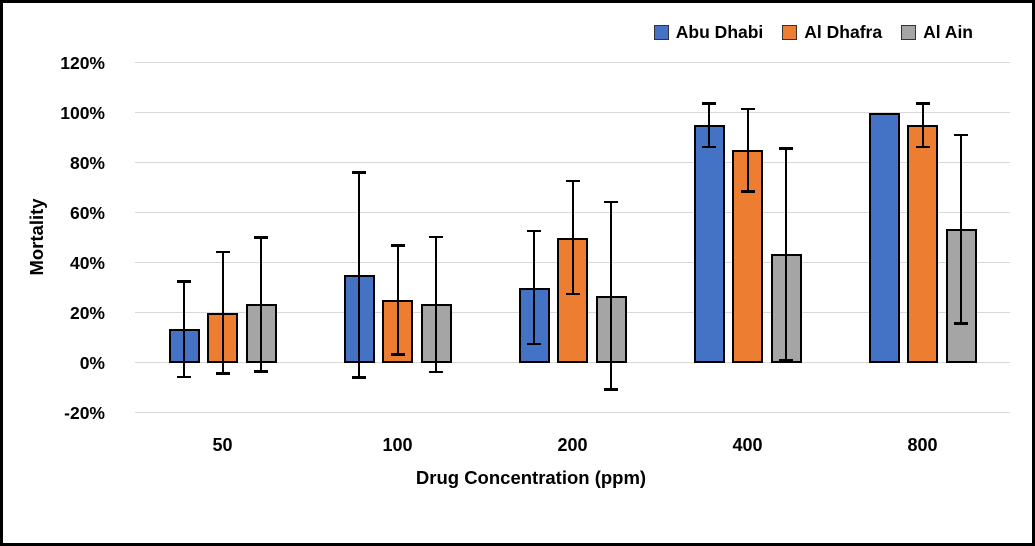 This screenshot has height=546, width=1035. I want to click on legend-item-al-dhafra: Al Dhafra, so click(832, 32).